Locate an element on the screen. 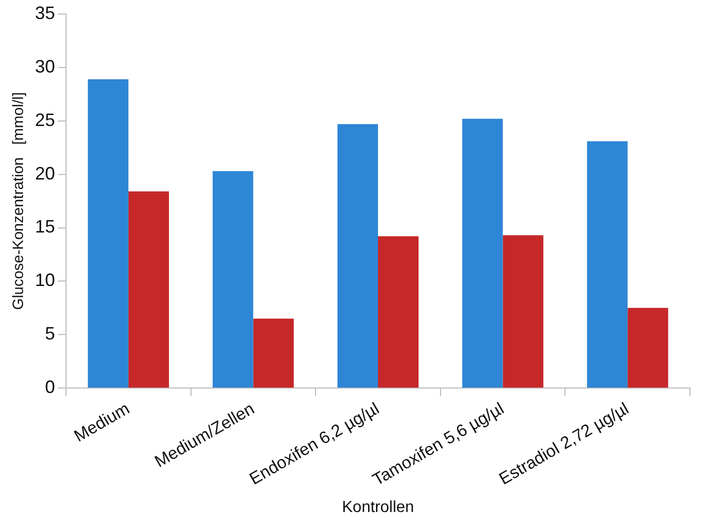  y-tick-label: 20 is located at coordinates (45, 173).